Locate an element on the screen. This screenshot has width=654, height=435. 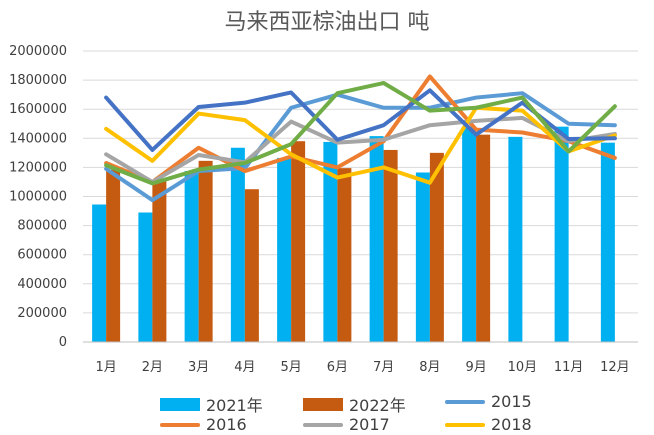
legend-label: 2022年 is located at coordinates (377, 405).